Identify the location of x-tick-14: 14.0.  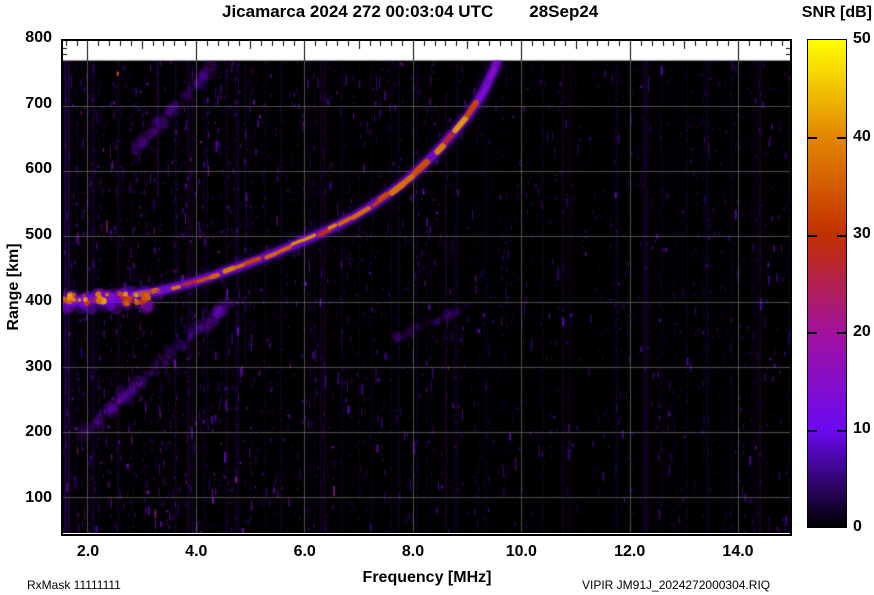
(738, 551).